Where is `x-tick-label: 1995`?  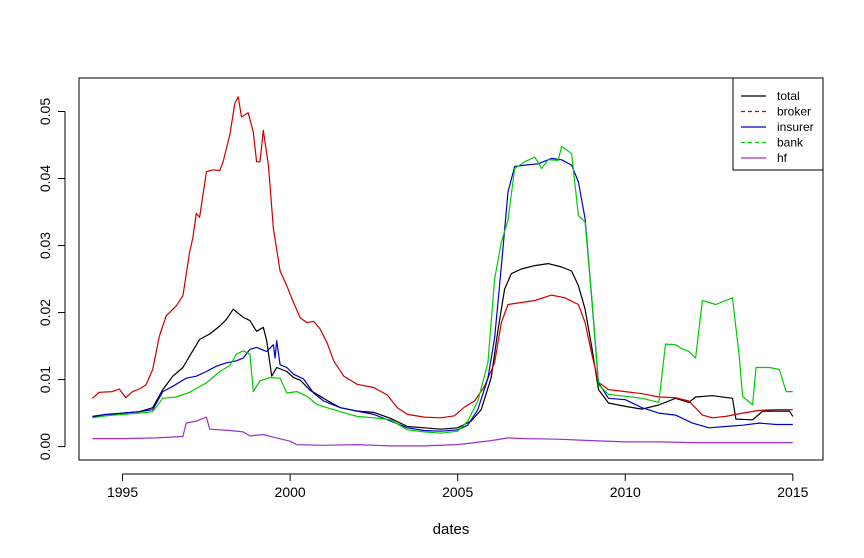
x-tick-label: 1995 is located at coordinates (122, 492).